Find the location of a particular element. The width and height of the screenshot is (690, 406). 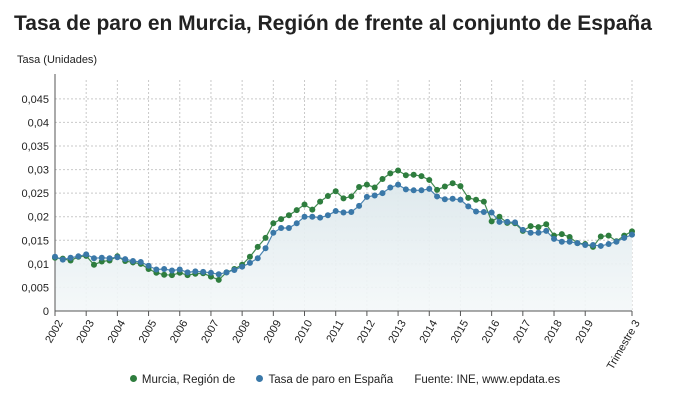

x-tick-label: 2008 is located at coordinates (241, 331).